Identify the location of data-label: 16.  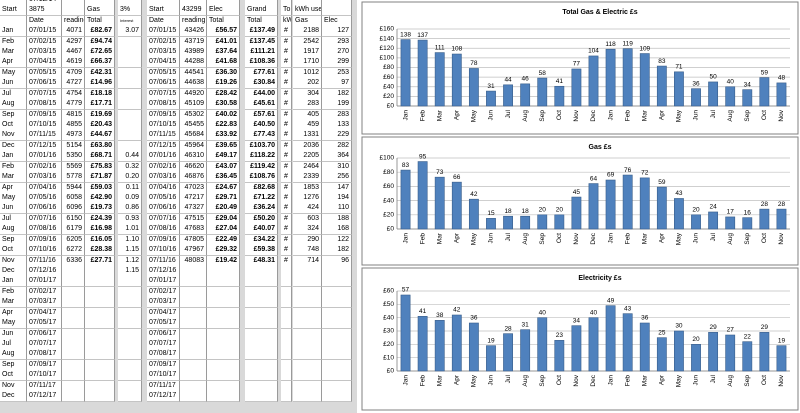
(748, 212).